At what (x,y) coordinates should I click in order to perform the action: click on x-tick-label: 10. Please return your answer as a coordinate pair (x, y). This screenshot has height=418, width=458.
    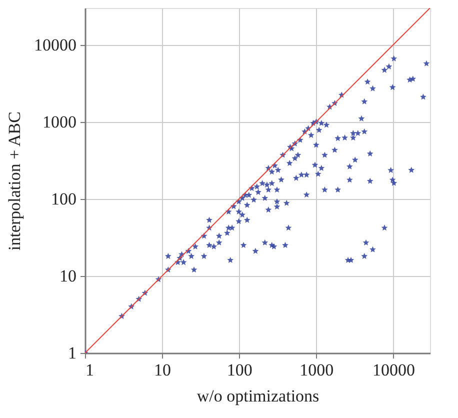
    Looking at the image, I should click on (163, 370).